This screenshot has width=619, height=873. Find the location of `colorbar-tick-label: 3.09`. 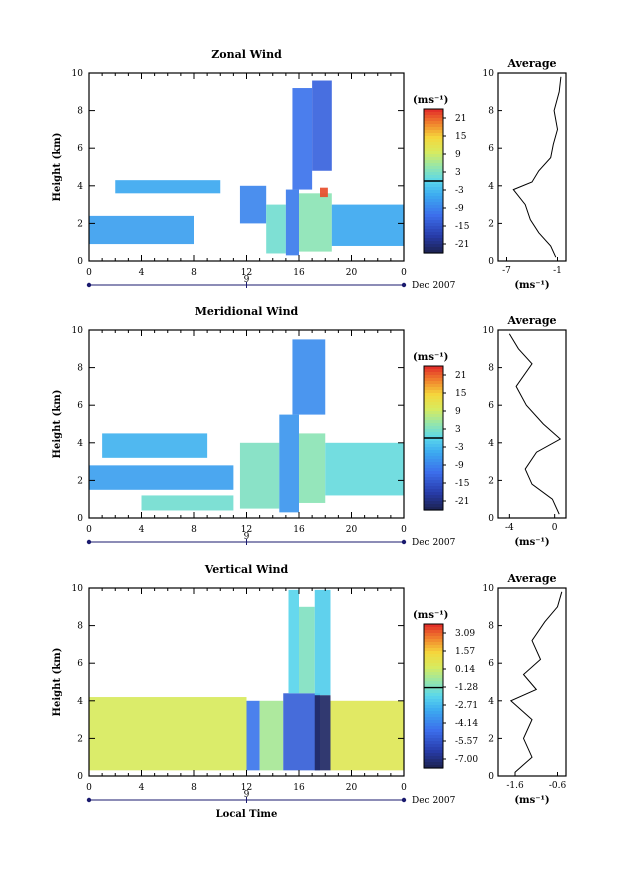

colorbar-tick-label: 3.09 is located at coordinates (465, 634).